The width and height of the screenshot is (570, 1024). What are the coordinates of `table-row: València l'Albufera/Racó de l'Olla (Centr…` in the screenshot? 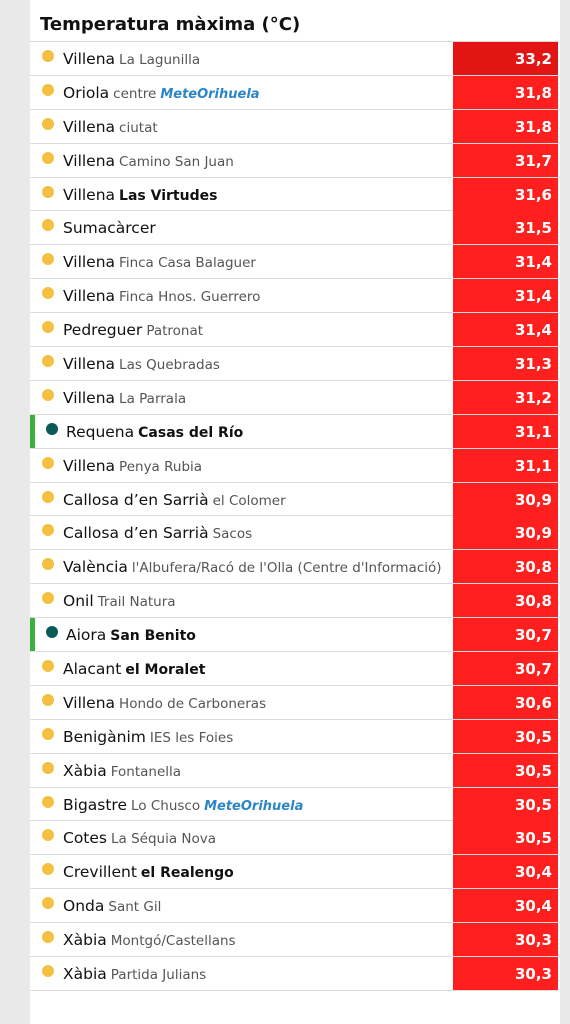 It's located at (294, 567).